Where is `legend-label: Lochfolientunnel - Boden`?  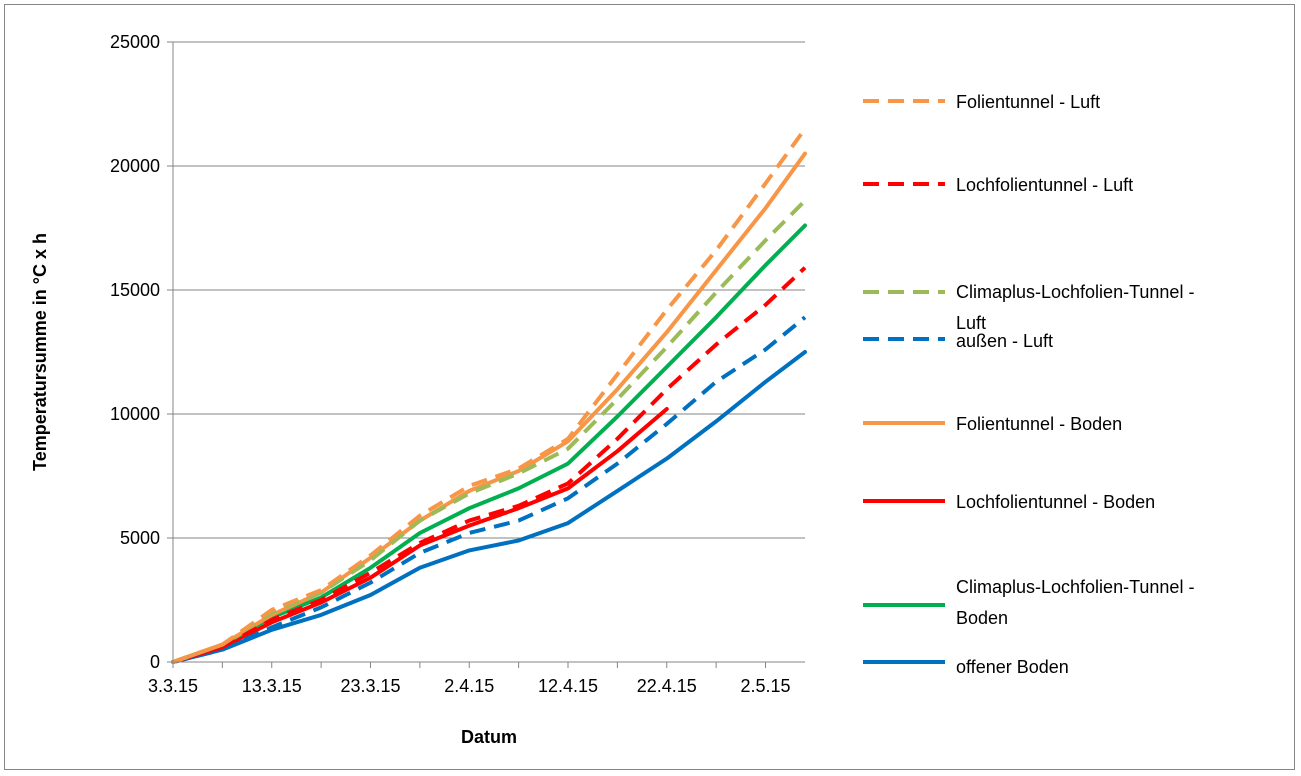 legend-label: Lochfolientunnel - Boden is located at coordinates (1055, 502).